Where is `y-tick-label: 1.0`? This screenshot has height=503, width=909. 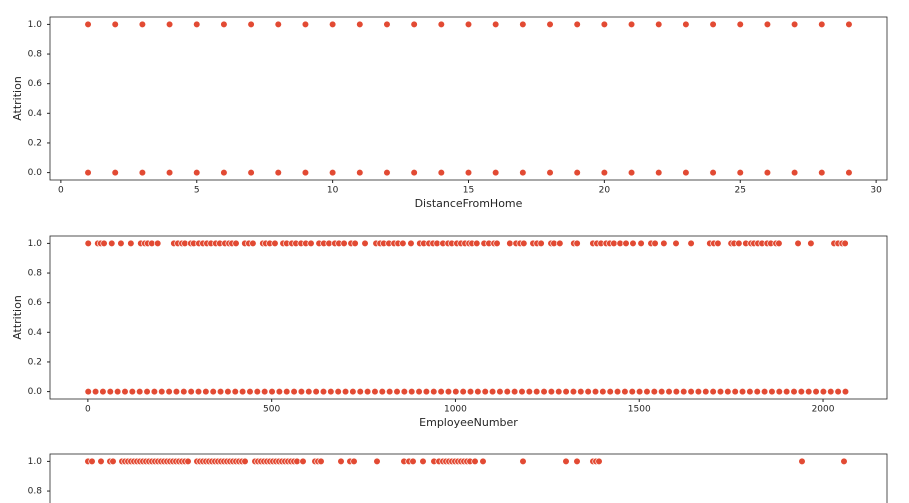
y-tick-label: 1.0 is located at coordinates (35, 462).